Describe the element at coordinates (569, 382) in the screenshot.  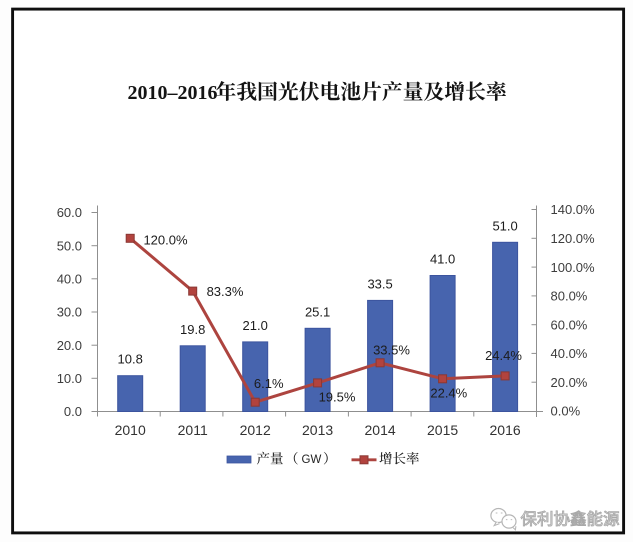
I see `svg-text: 20.0%` at that location.